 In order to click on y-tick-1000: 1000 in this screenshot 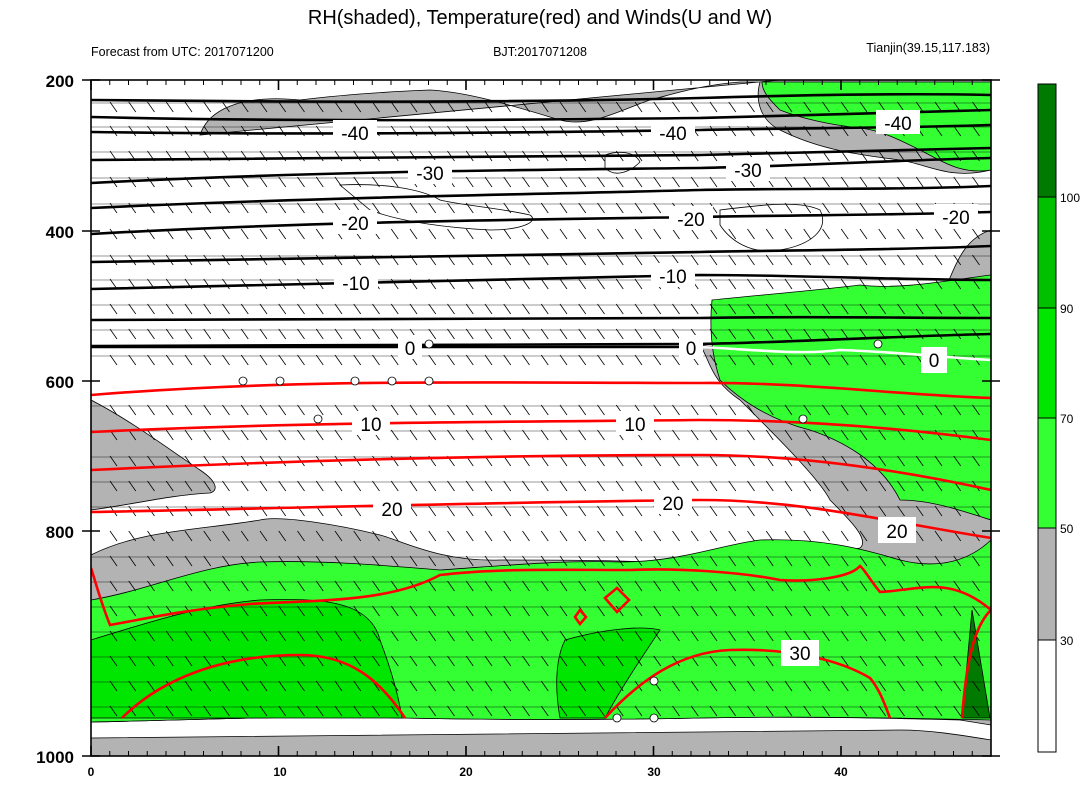, I will do `click(55, 757)`.